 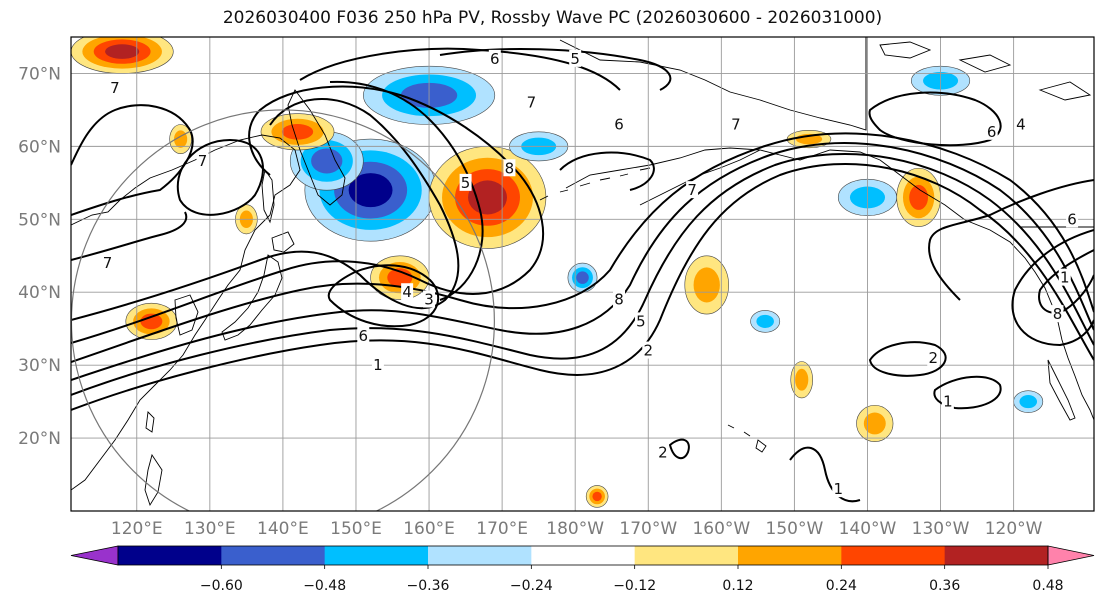 What do you see at coordinates (39, 256) in the screenshot?
I see `latitude-labels: 70°N 60°N 50°N 40°N 30°N 20°N` at bounding box center [39, 256].